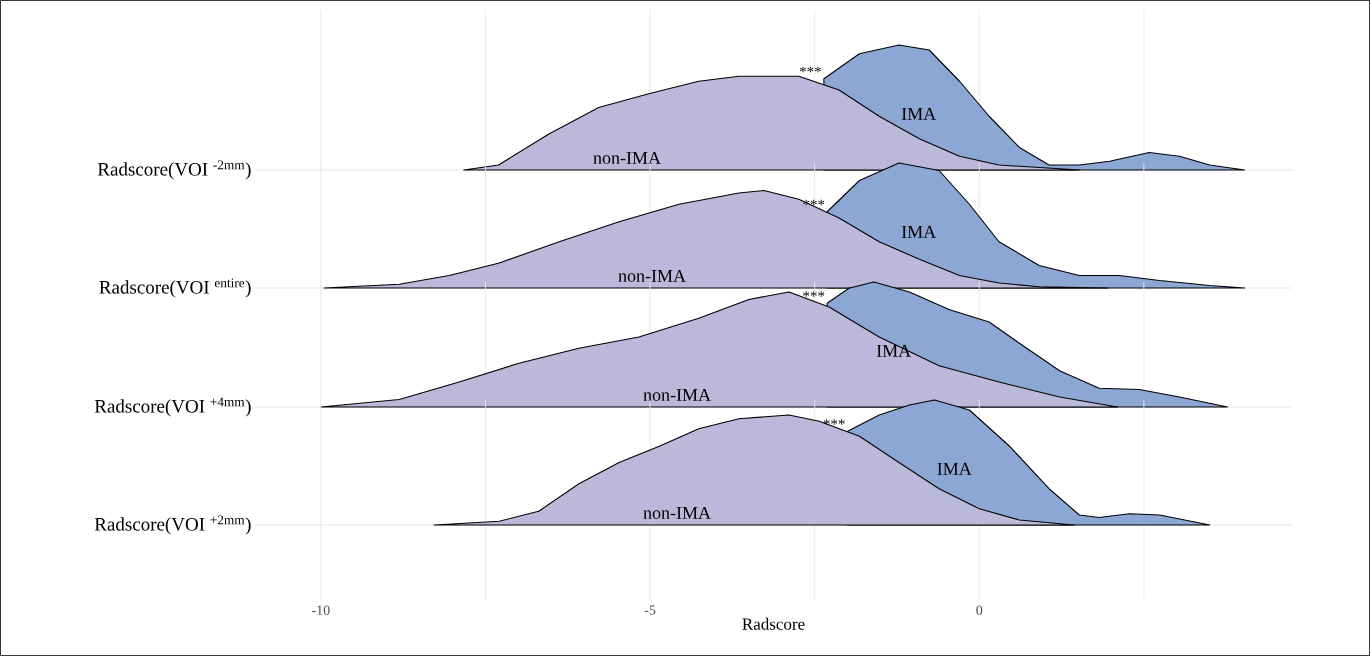 This screenshot has height=656, width=1370. I want to click on y-axis-title: Radscore(VOI $^{+2mm}$), so click(172, 525).